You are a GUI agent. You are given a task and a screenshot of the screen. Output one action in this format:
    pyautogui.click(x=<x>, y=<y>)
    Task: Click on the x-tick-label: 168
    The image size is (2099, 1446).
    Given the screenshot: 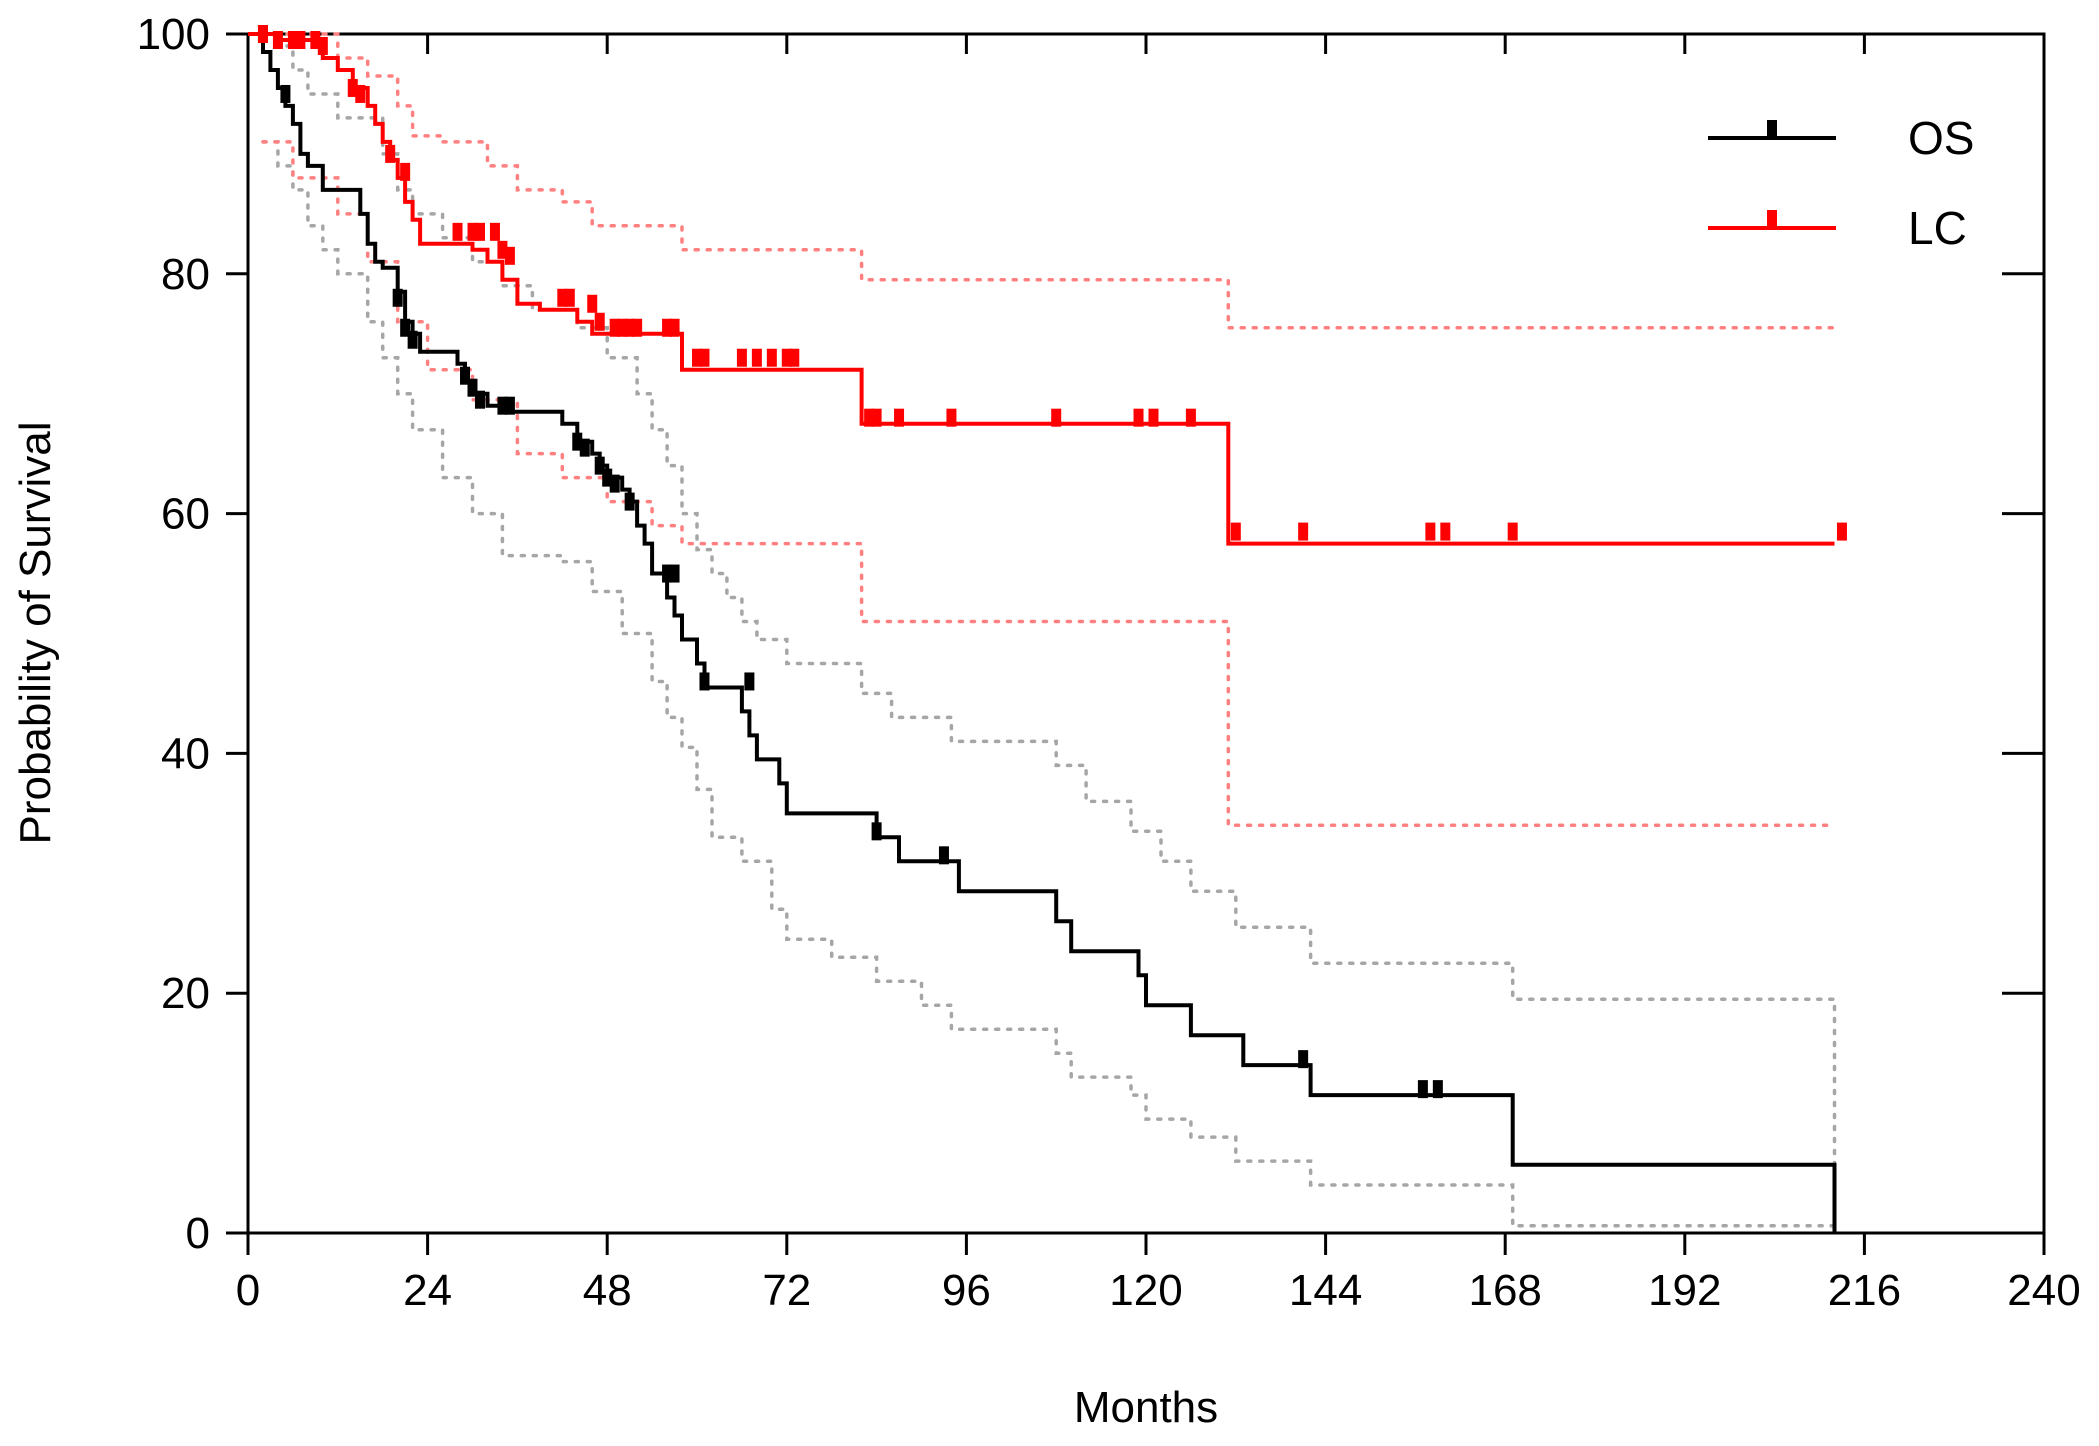 What is the action you would take?
    pyautogui.click(x=1504, y=1290)
    